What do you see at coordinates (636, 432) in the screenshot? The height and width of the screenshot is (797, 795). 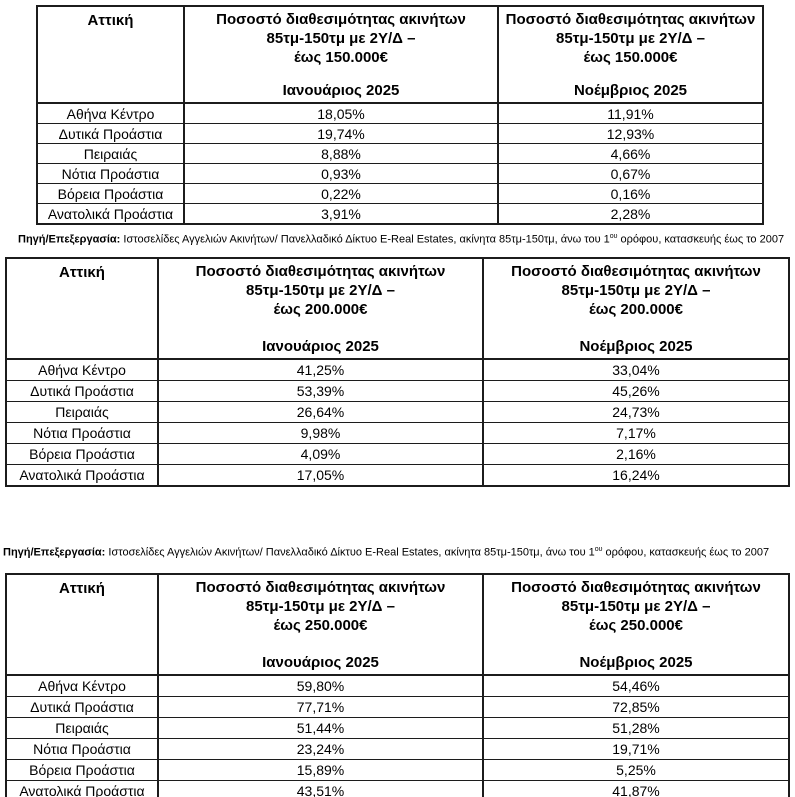 I see `november-value-cell: 7,17%` at bounding box center [636, 432].